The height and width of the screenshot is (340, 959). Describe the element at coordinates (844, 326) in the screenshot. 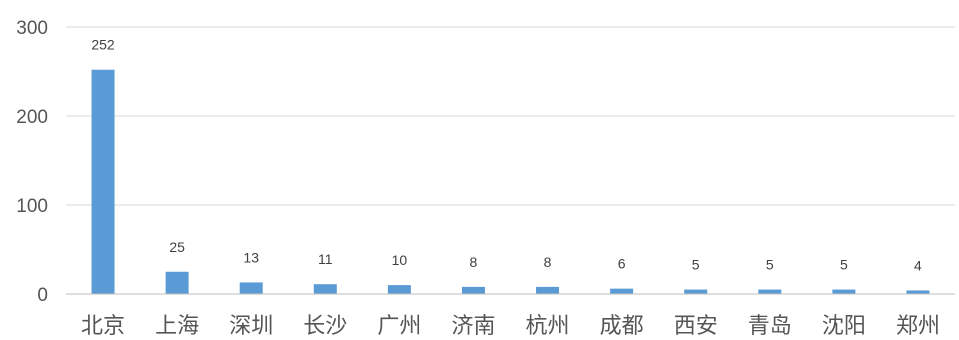

I see `x-tick-label: 沈阳` at that location.